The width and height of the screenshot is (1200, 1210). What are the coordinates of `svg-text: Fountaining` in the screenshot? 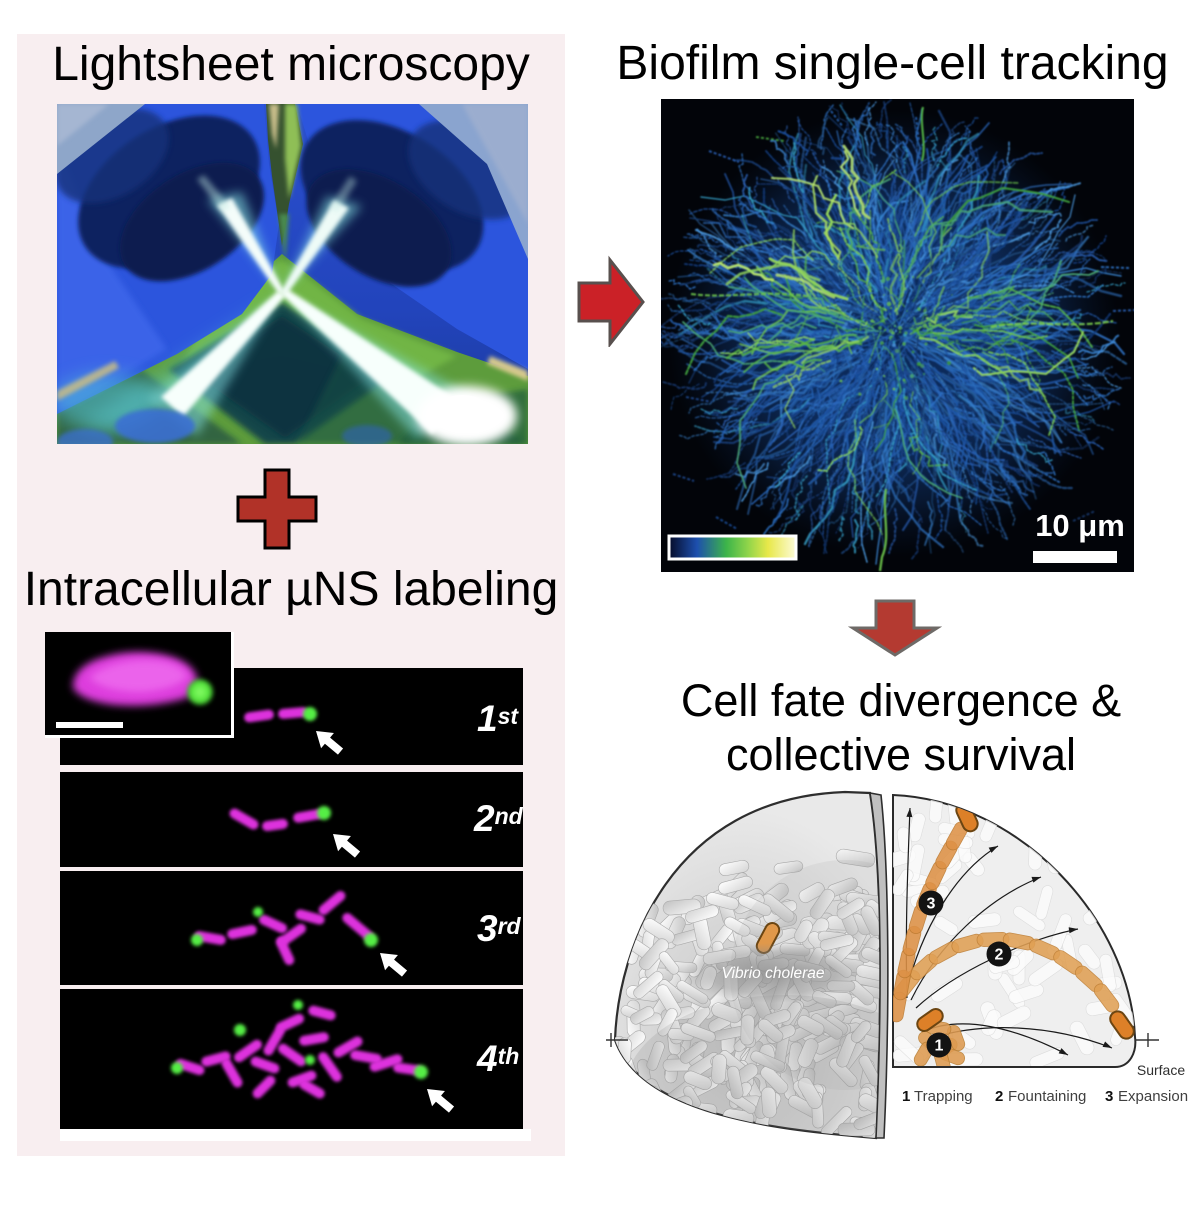 It's located at (1047, 1096).